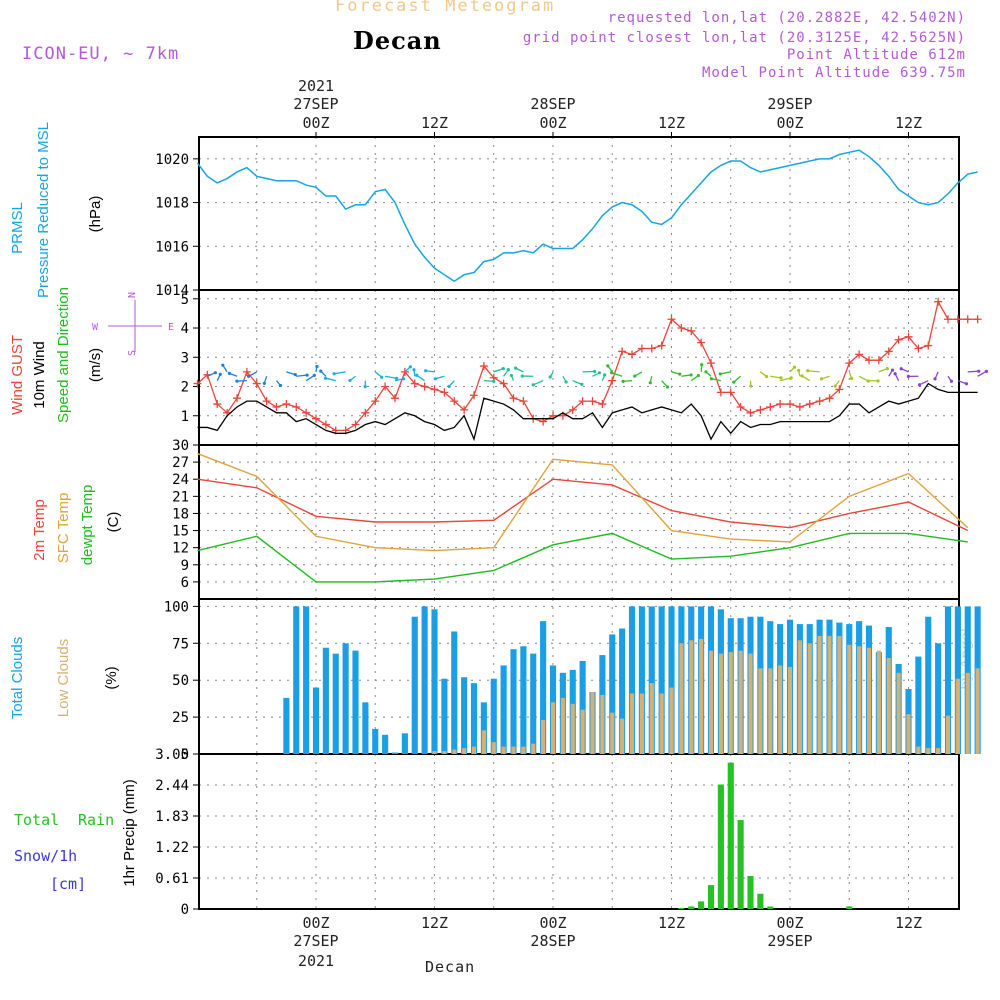 The width and height of the screenshot is (1000, 1000). What do you see at coordinates (43, 210) in the screenshot?
I see `pressure-label-2: Pressure Reduced to MSL` at bounding box center [43, 210].